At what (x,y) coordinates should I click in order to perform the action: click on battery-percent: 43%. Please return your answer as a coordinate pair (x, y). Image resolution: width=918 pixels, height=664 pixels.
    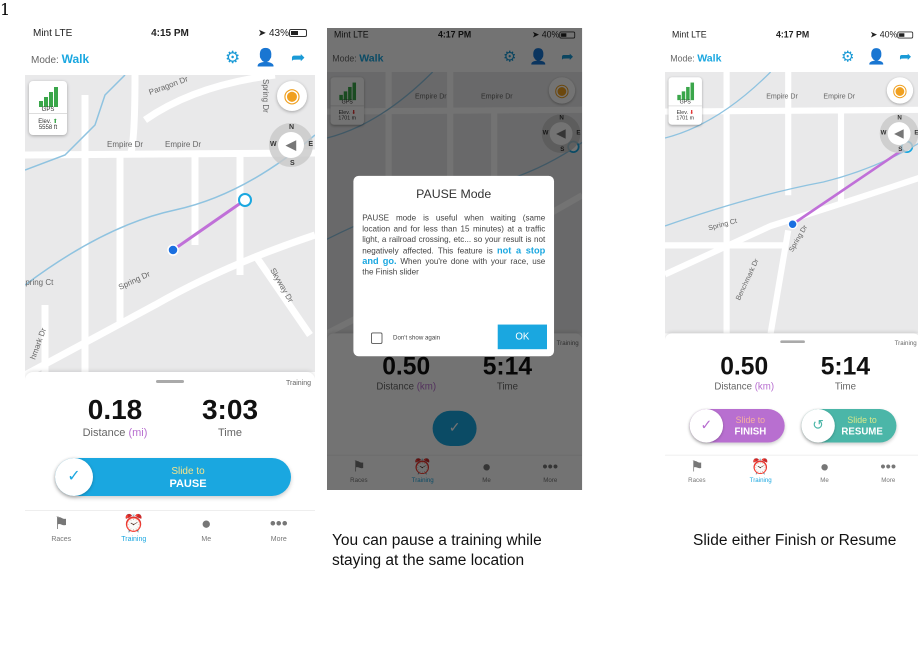
    Looking at the image, I should click on (278, 33).